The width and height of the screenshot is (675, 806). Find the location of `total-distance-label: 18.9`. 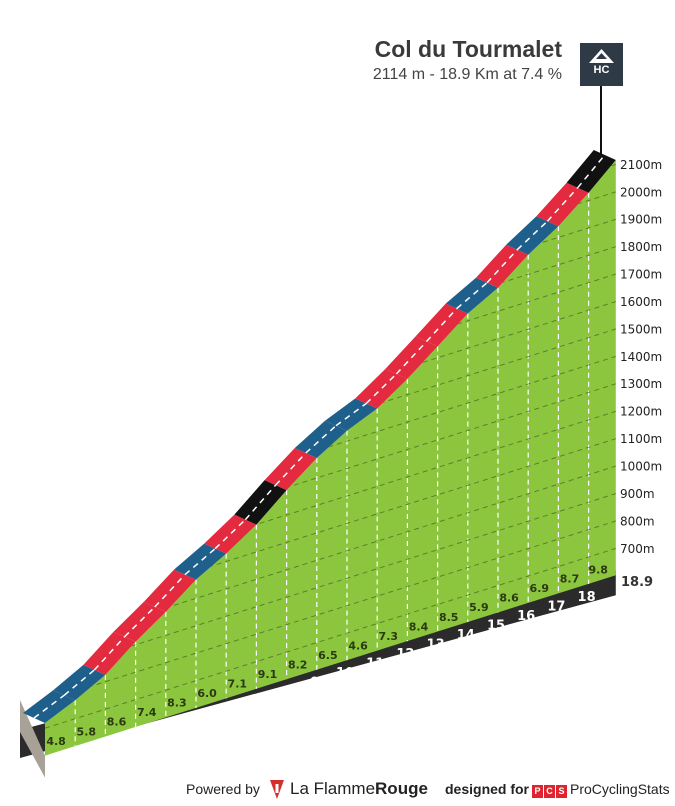

total-distance-label: 18.9 is located at coordinates (637, 582).